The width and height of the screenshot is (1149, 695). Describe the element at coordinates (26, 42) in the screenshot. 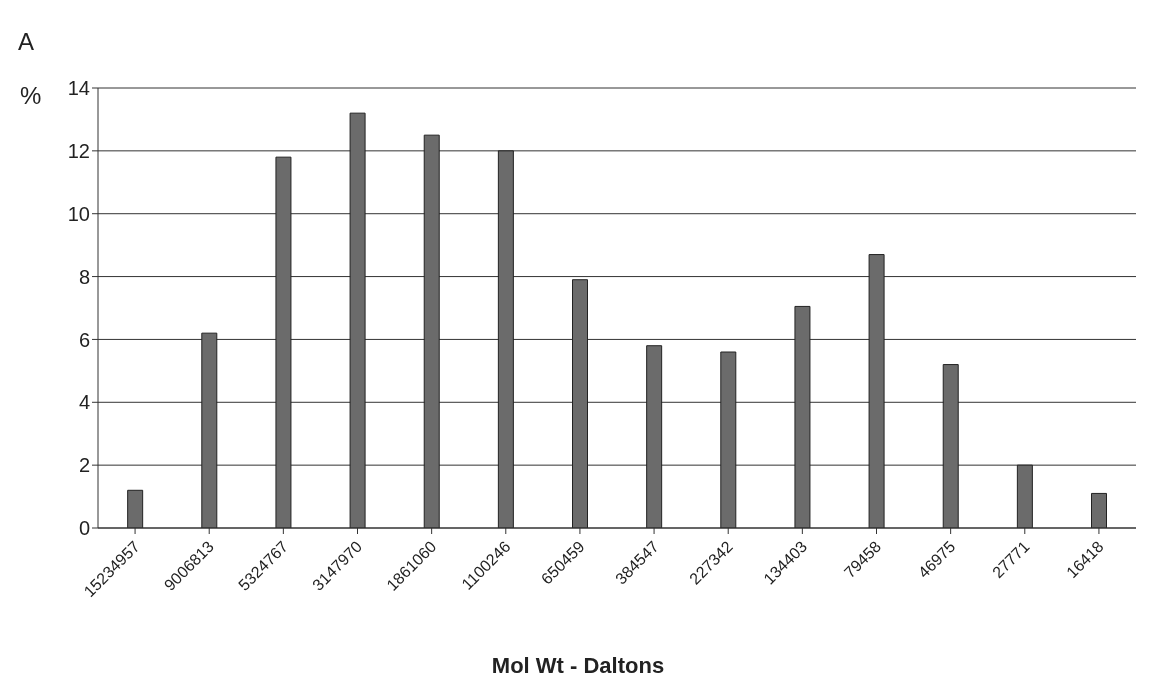

I see `text: A` at that location.